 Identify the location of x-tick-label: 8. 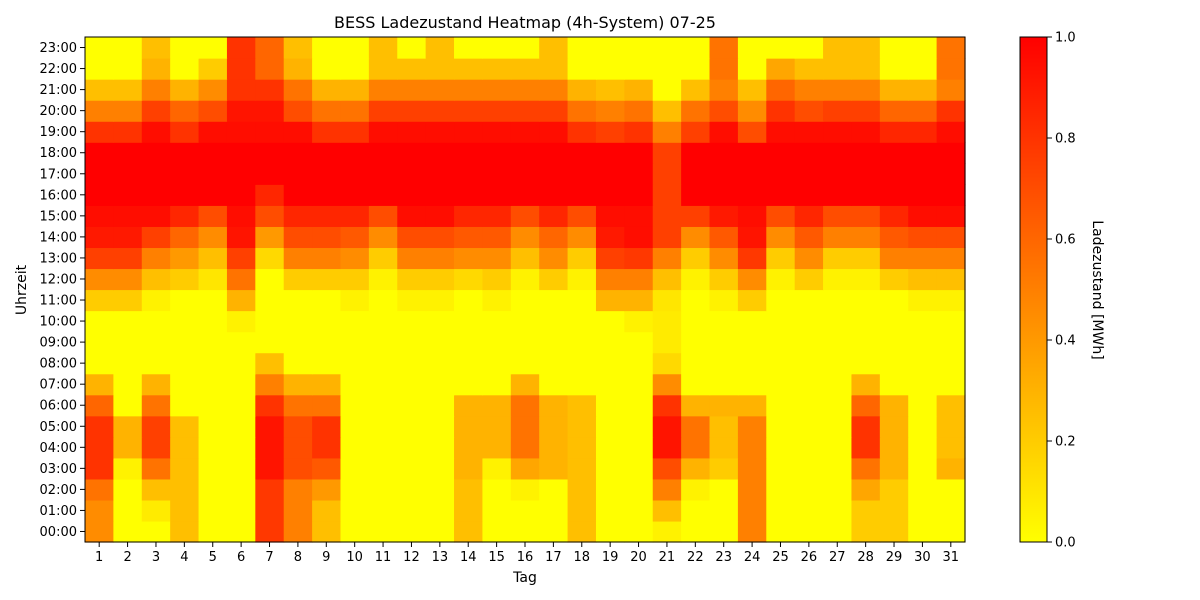
(298, 557).